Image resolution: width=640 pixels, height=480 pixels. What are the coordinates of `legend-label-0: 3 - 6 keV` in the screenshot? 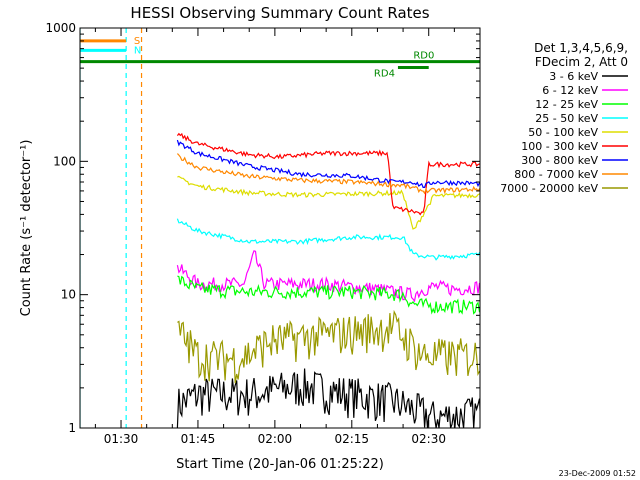 It's located at (573, 76).